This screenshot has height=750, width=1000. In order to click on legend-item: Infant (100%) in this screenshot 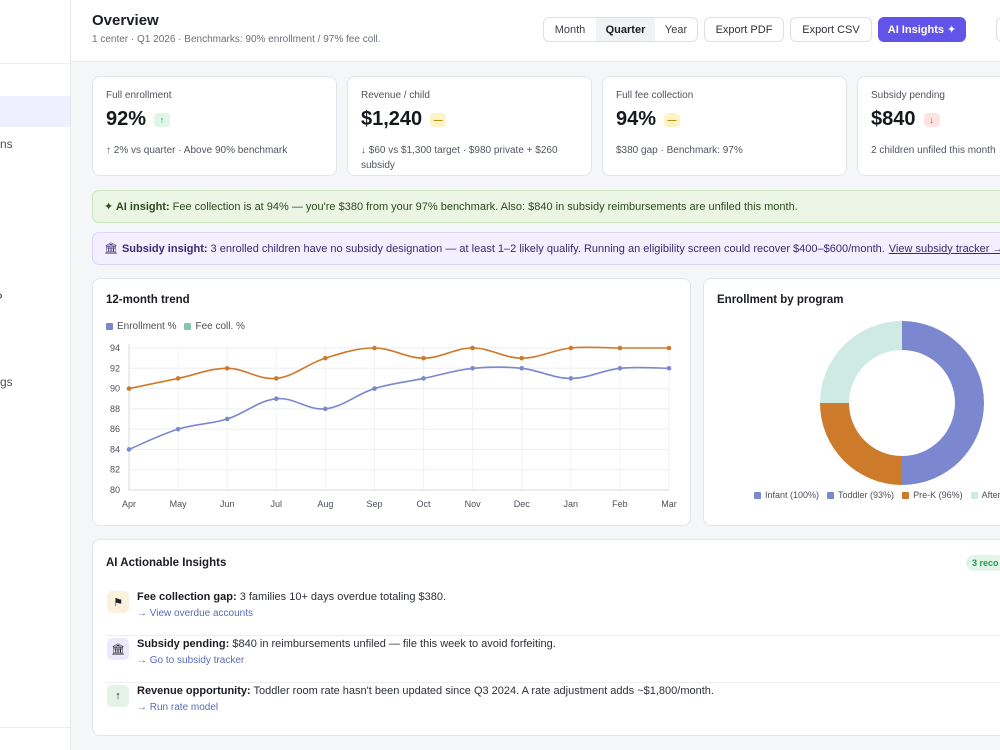, I will do `click(786, 495)`.